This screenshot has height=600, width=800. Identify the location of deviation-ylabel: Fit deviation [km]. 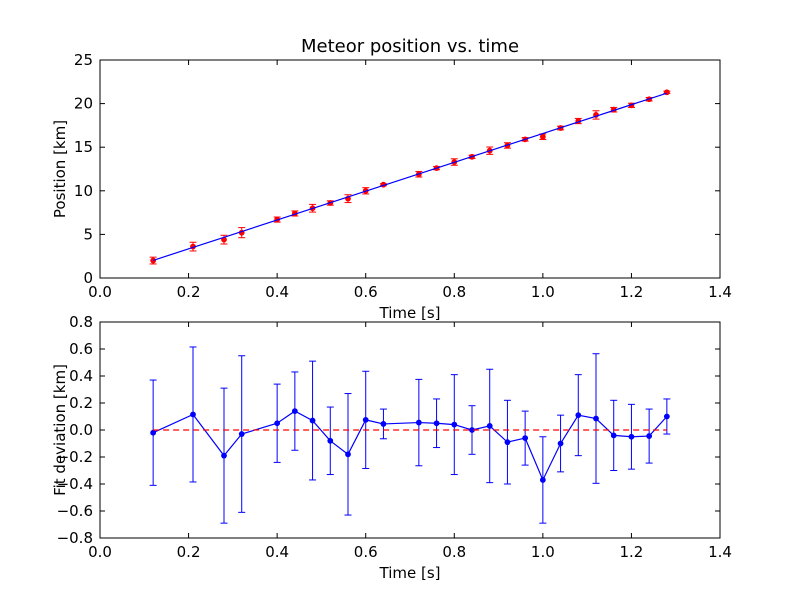
(60, 430).